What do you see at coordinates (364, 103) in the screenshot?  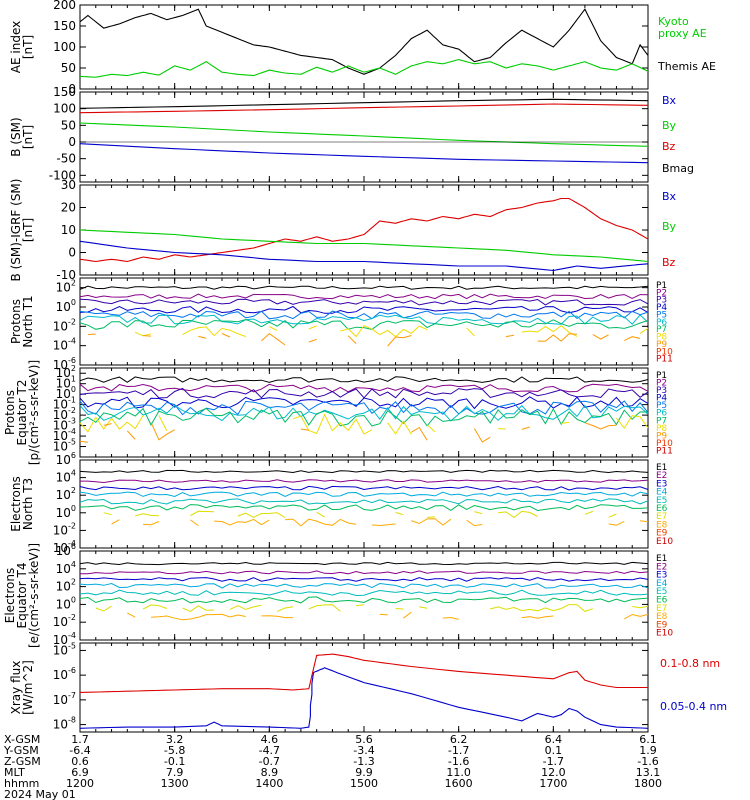 I see `series-line-bmag` at bounding box center [364, 103].